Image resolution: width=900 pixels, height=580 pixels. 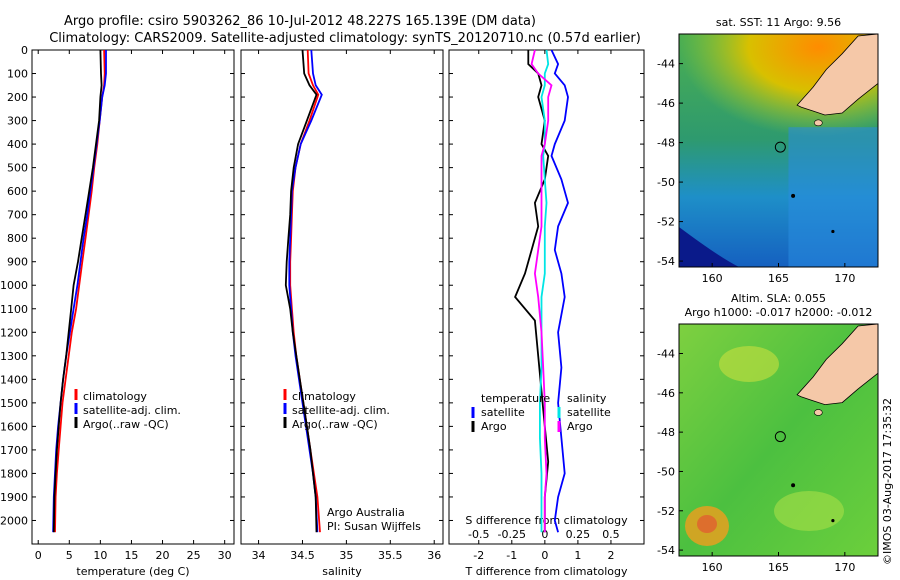 What do you see at coordinates (14, 332) in the screenshot?
I see `y-tick-label: 1200` at bounding box center [14, 332].